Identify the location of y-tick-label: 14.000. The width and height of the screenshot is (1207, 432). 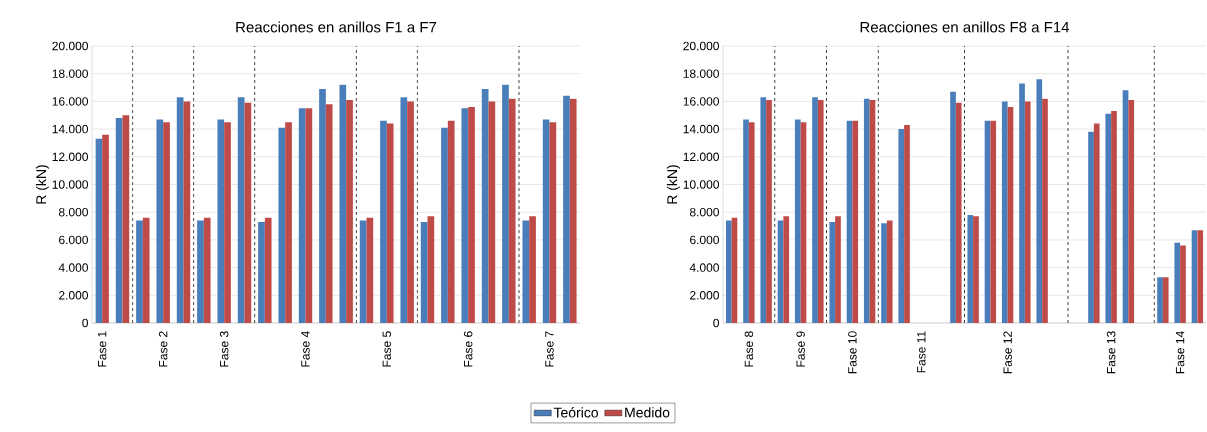
(701, 129).